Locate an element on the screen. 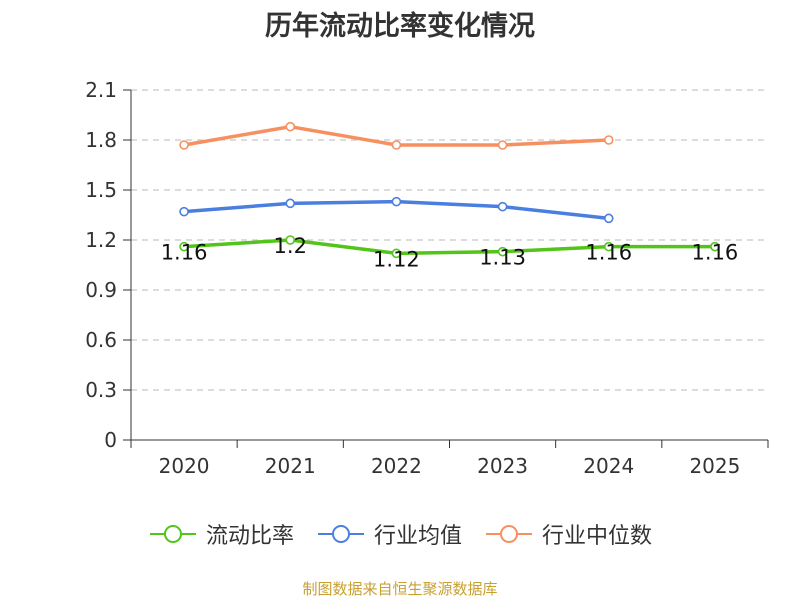 The height and width of the screenshot is (600, 800). legend: 流动比率 行业均值 行业中位数 is located at coordinates (400, 534).